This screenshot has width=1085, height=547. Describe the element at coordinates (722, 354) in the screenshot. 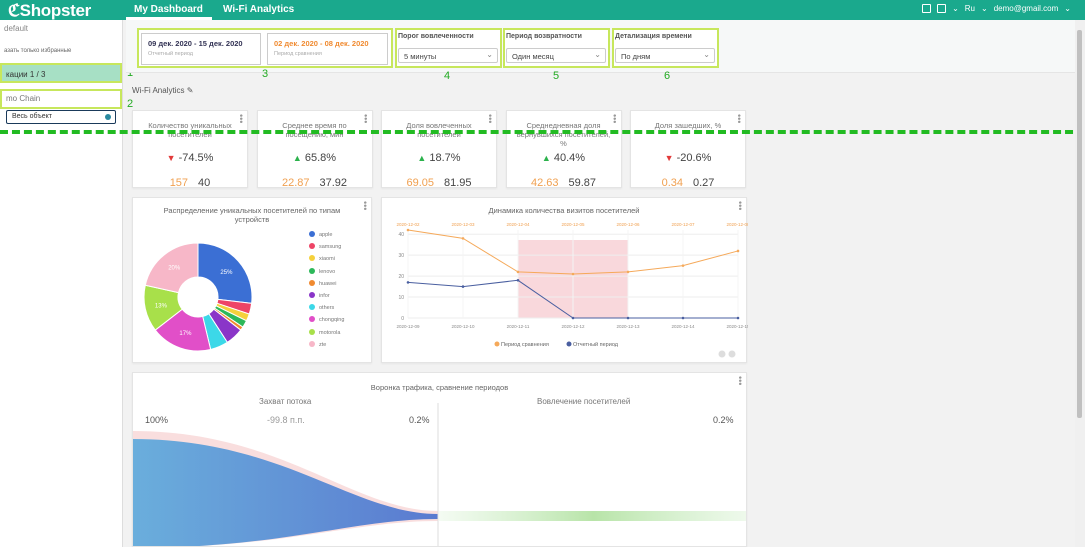

I see `prev-page-icon` at that location.